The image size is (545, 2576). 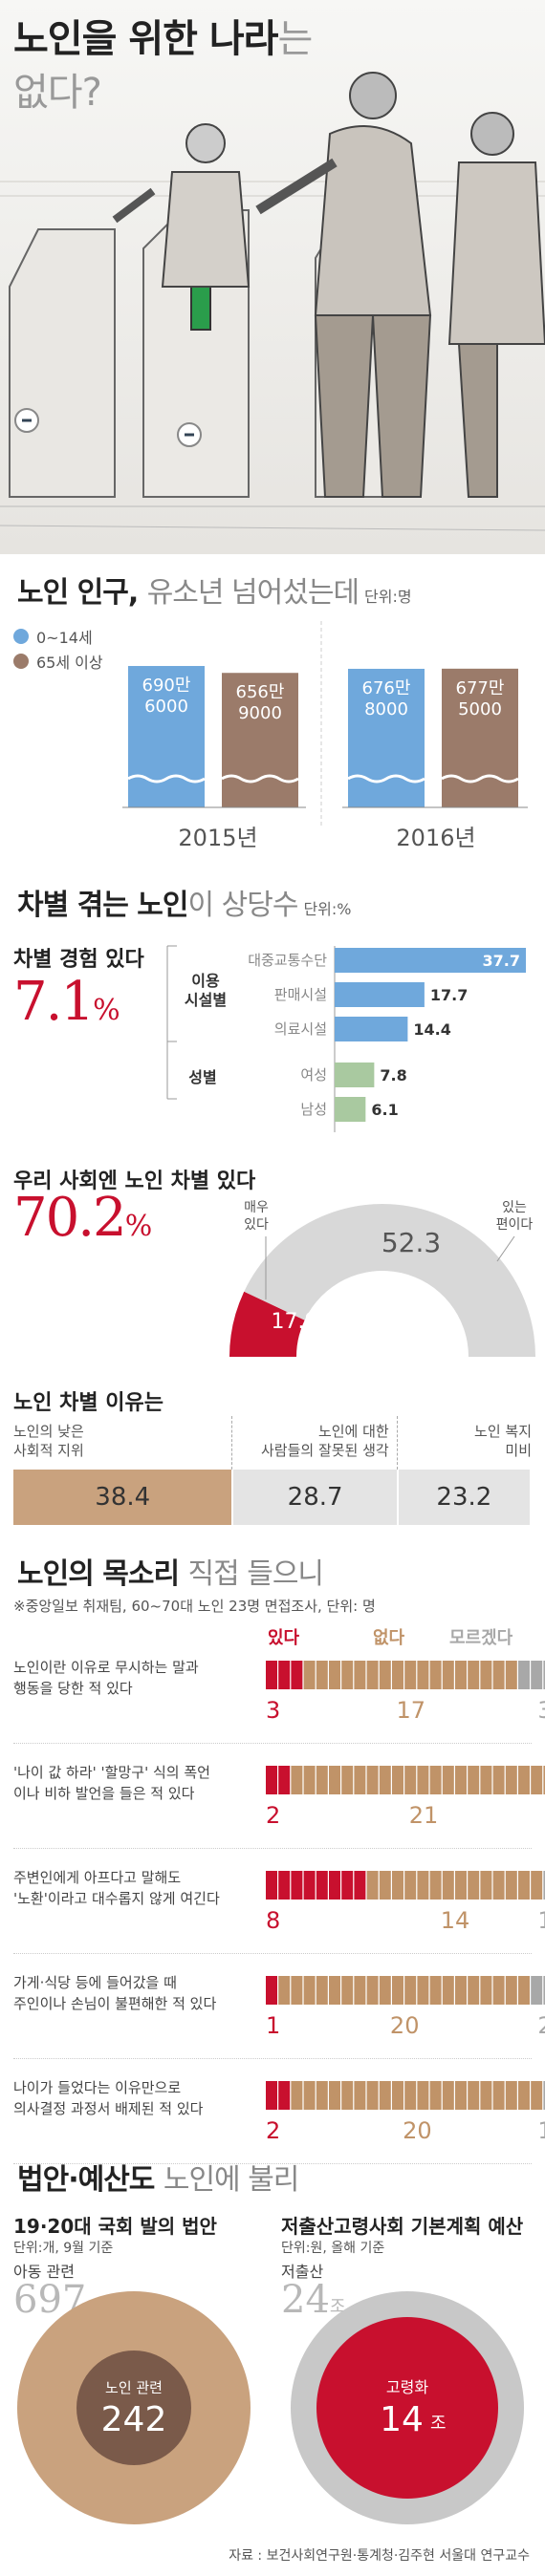 What do you see at coordinates (133, 2408) in the screenshot?
I see `bills-inner-circle` at bounding box center [133, 2408].